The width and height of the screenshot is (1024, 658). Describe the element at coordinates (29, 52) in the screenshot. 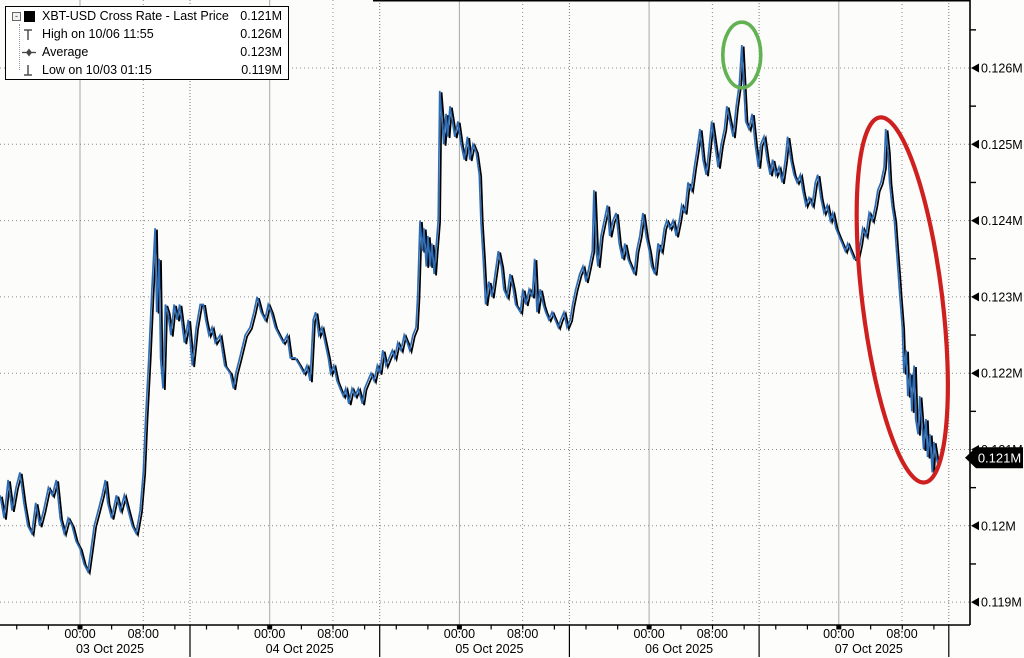

I see `average-marker-icon` at that location.